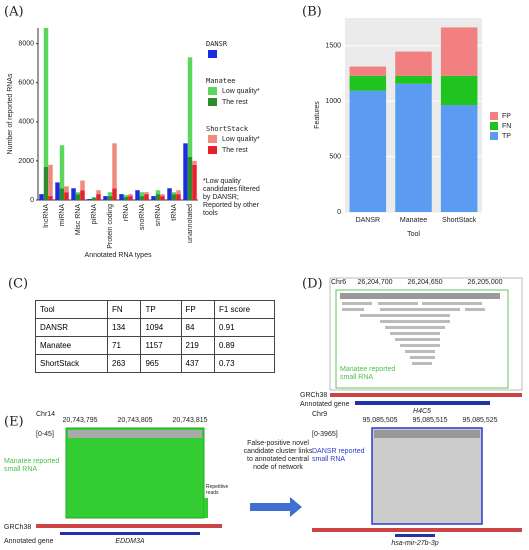  What do you see at coordinates (45, 434) in the screenshot?
I see `range: [0-45]` at bounding box center [45, 434].